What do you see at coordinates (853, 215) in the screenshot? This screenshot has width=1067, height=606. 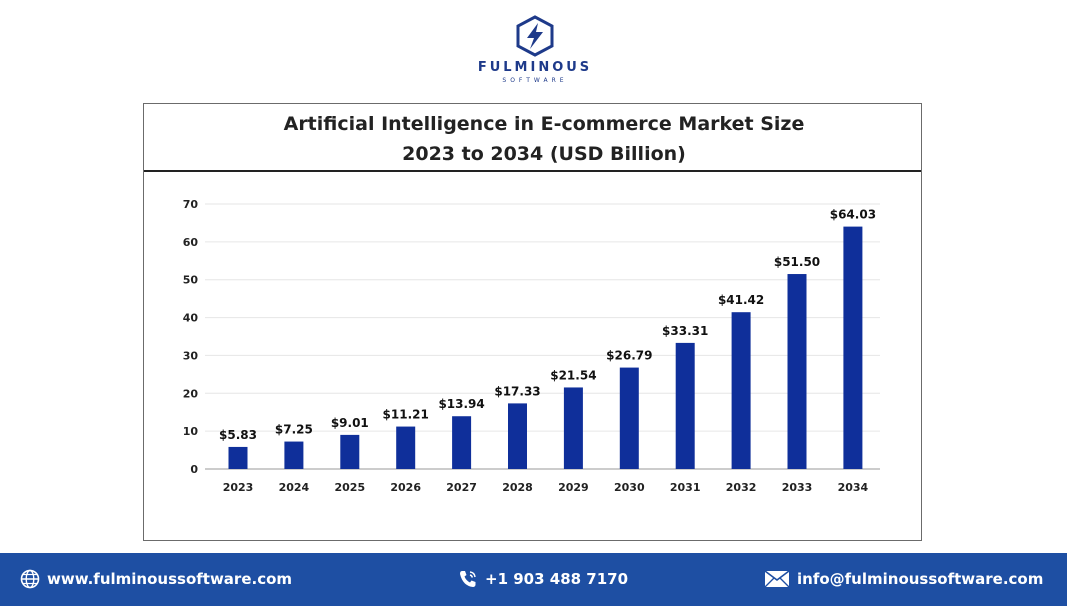 I see `data-label: $64.03` at bounding box center [853, 215].